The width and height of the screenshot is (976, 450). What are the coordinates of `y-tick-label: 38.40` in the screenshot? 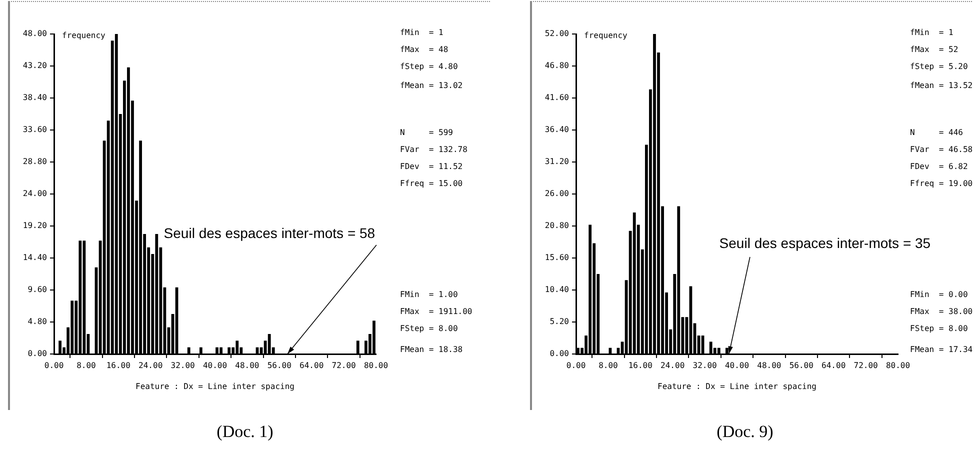 It's located at (35, 97).